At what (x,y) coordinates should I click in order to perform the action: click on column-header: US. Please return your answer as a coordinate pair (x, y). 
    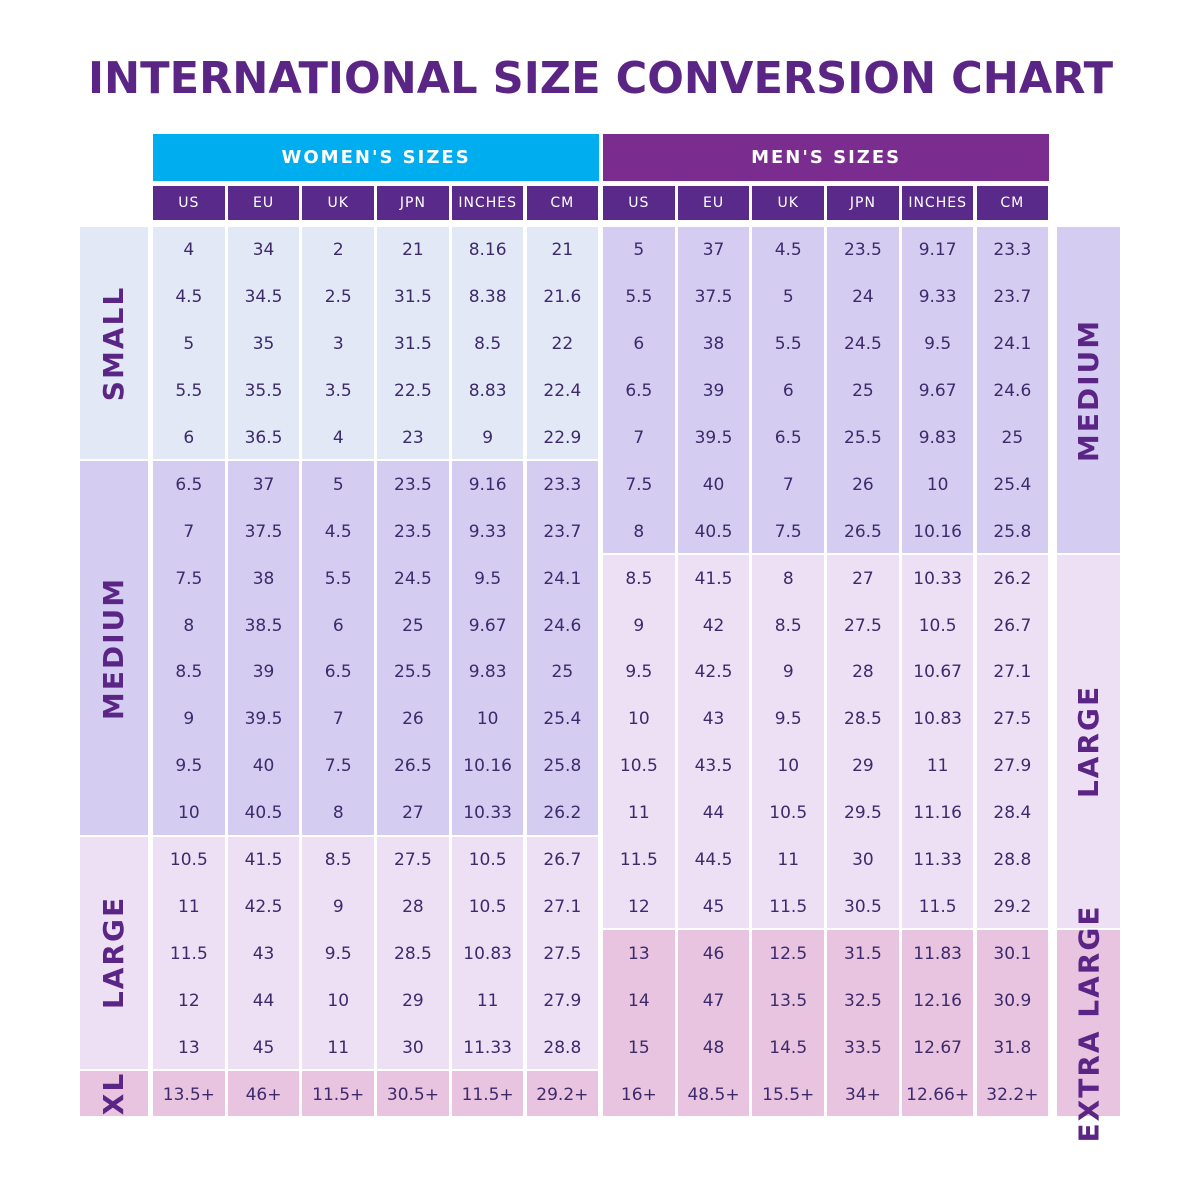
    Looking at the image, I should click on (189, 203).